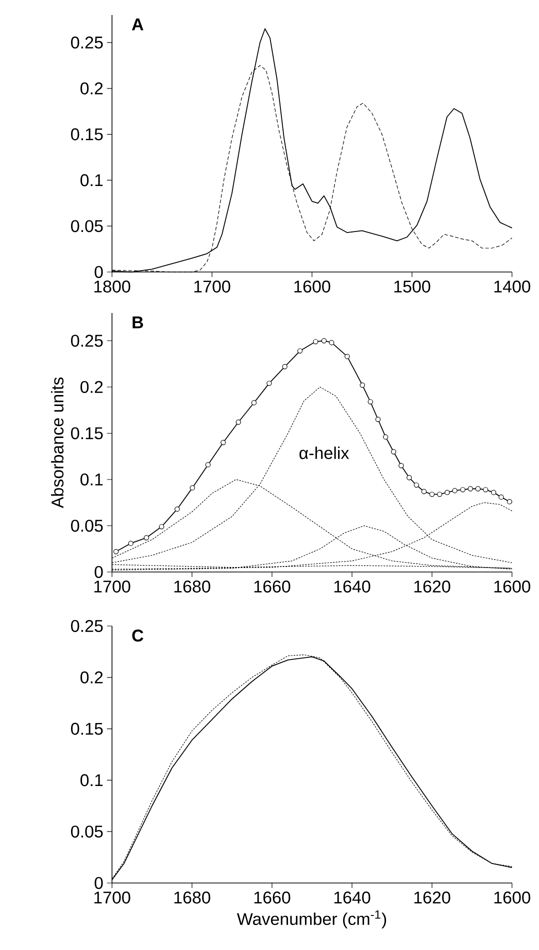 The width and height of the screenshot is (539, 950). Describe the element at coordinates (138, 322) in the screenshot. I see `chart-title: B` at that location.